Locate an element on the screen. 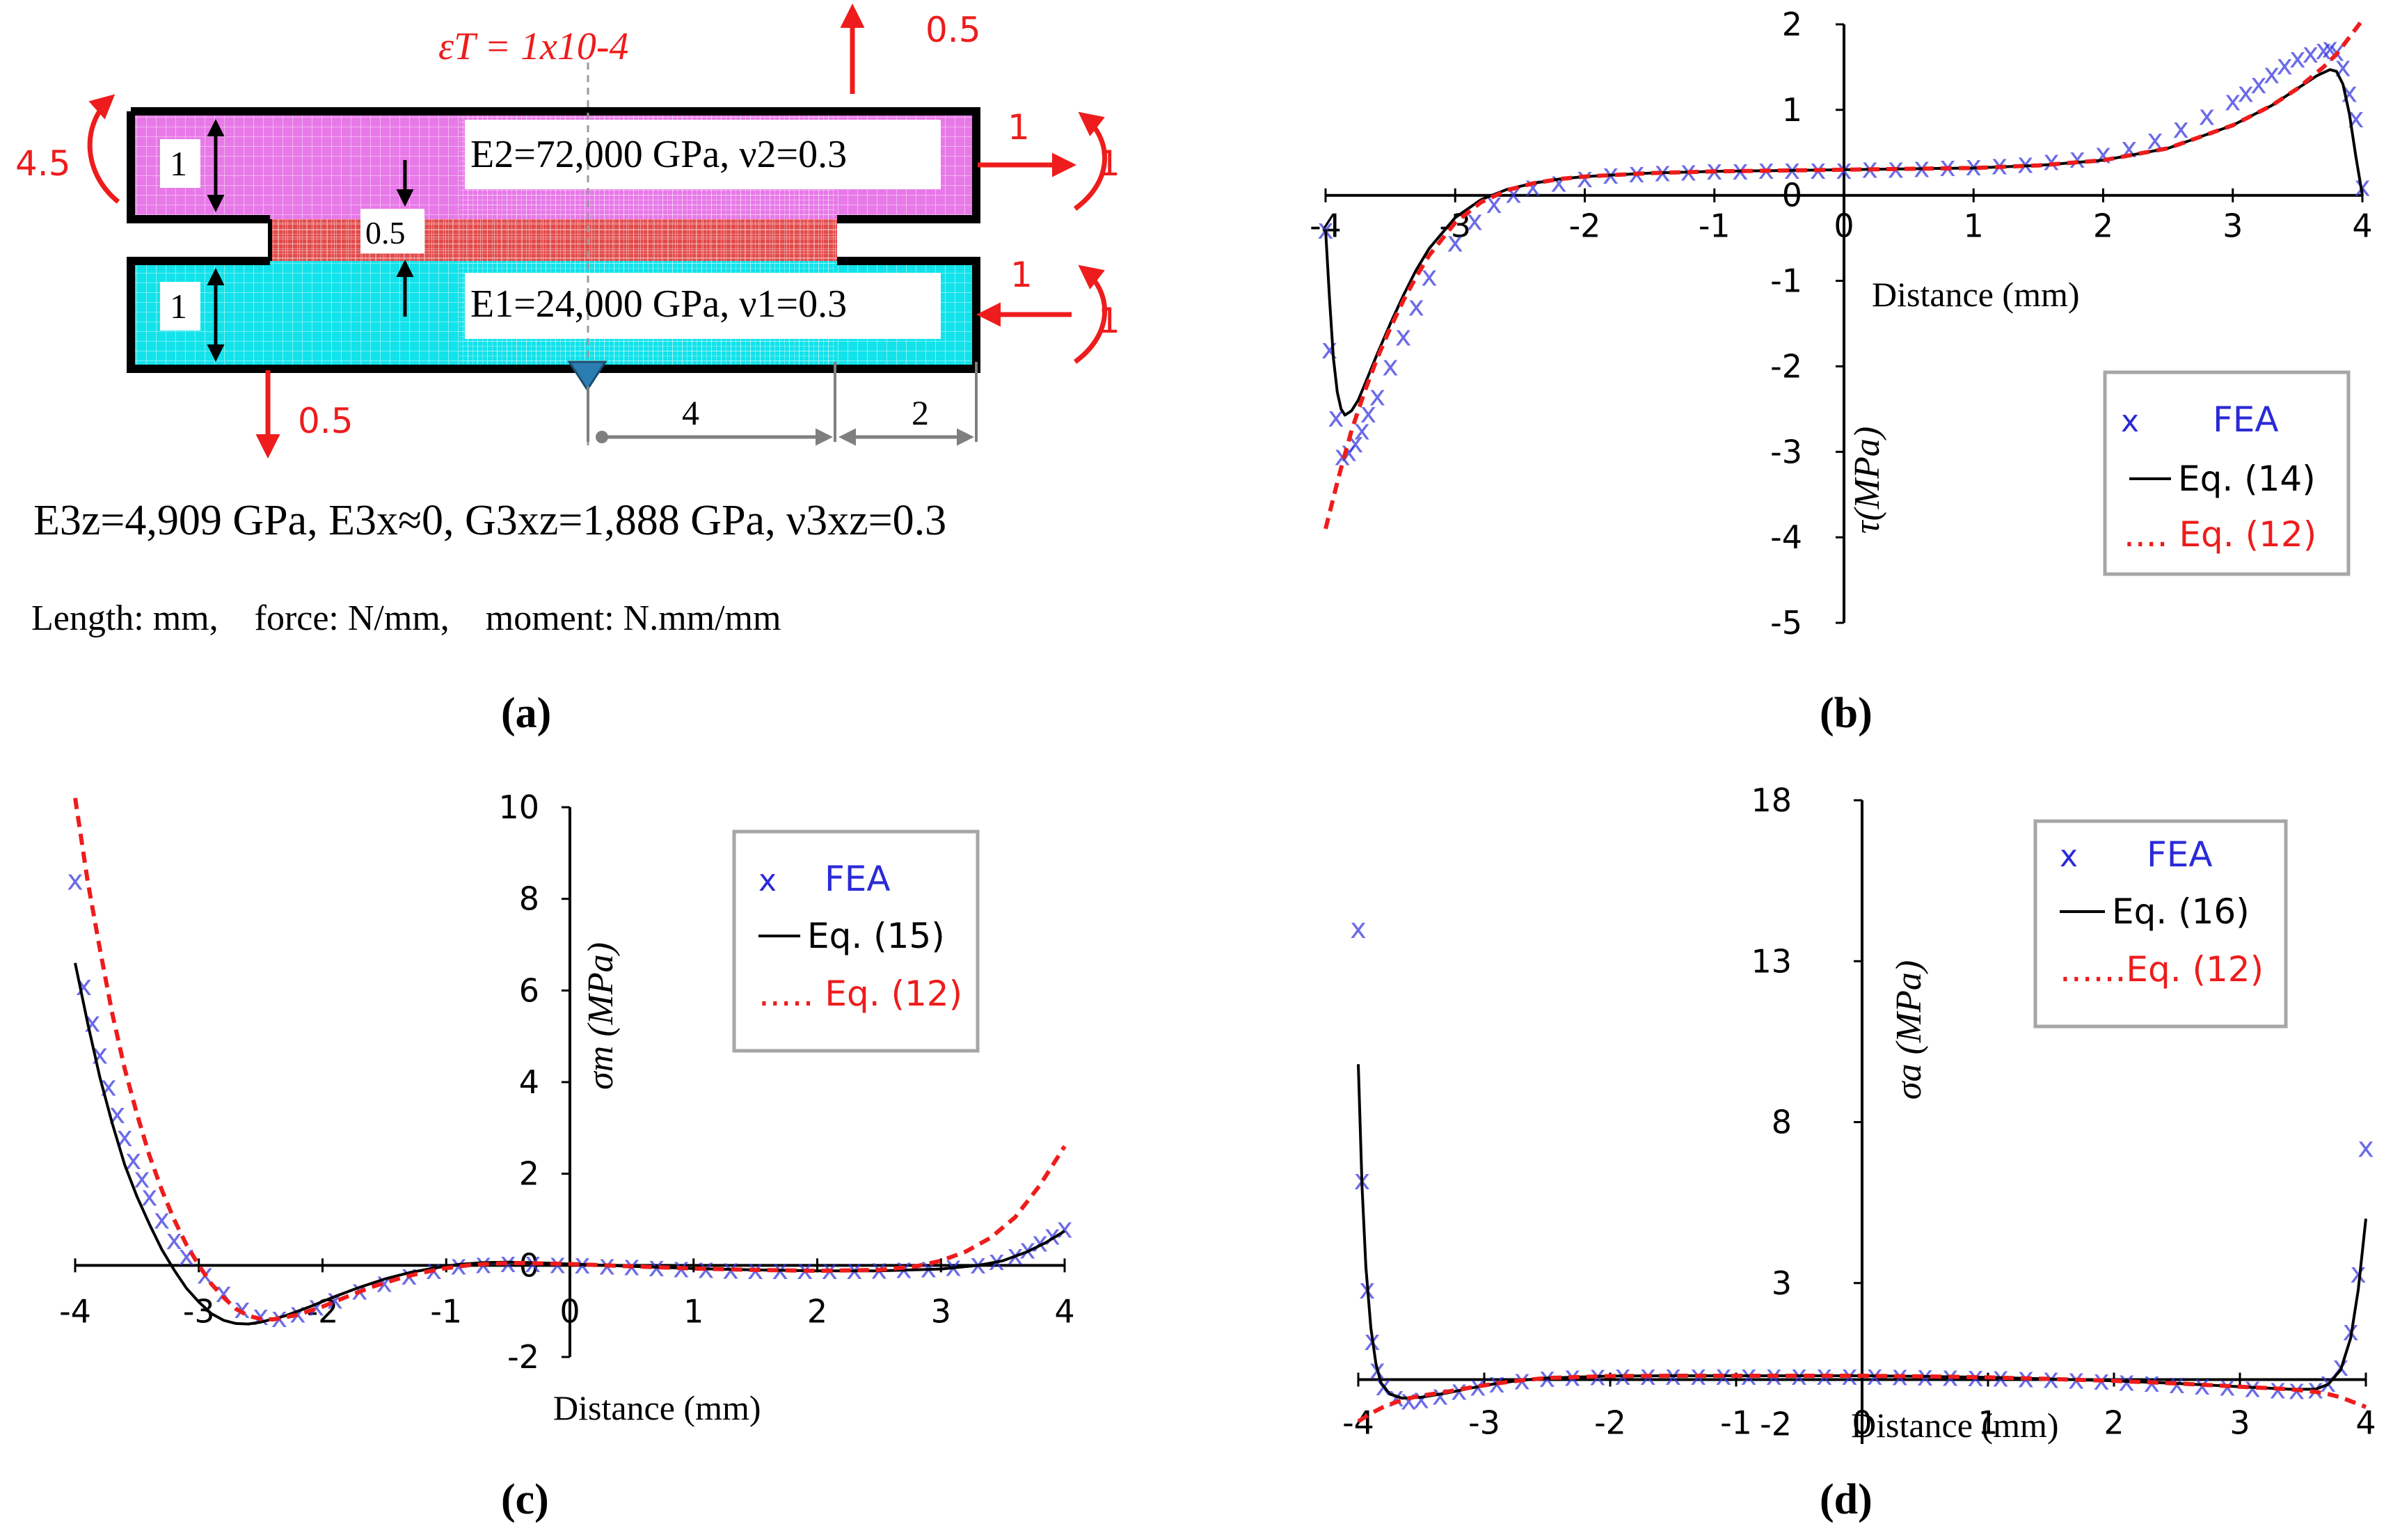  y-tick-label: 18 is located at coordinates (1771, 800).